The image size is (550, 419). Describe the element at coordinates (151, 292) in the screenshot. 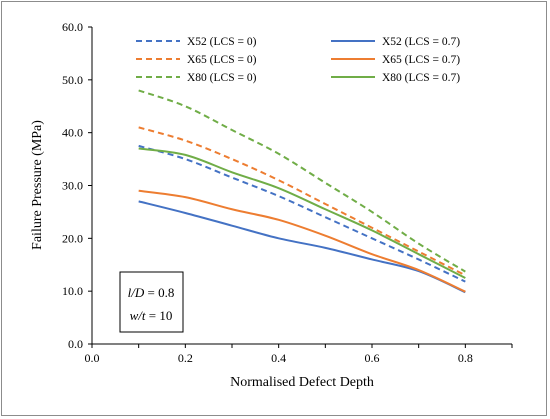

I see `annotation-line-1: l/D = 0.8` at that location.